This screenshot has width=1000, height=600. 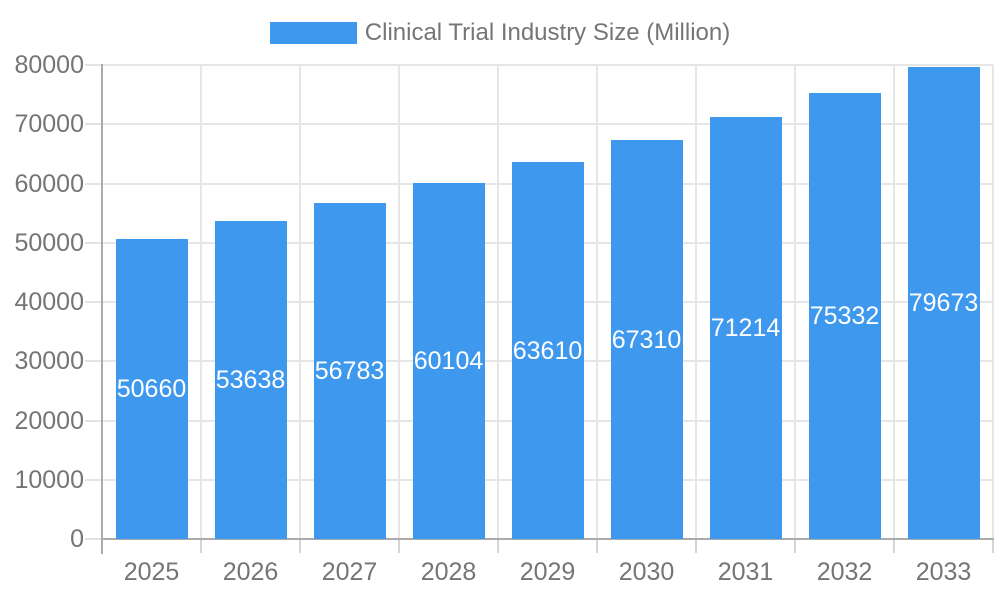 What do you see at coordinates (49, 420) in the screenshot?
I see `y-tick-label: 20000` at bounding box center [49, 420].